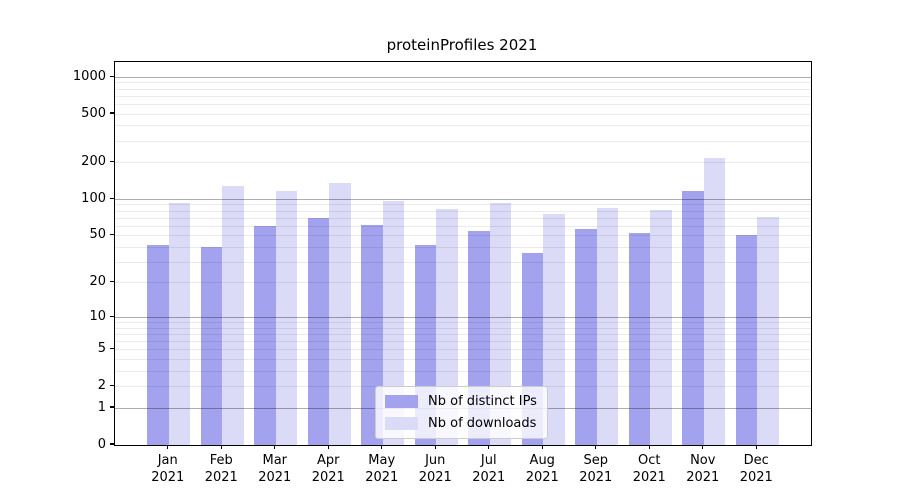 This screenshot has width=900, height=500. What do you see at coordinates (463, 77) in the screenshot?
I see `gridline-major` at bounding box center [463, 77].